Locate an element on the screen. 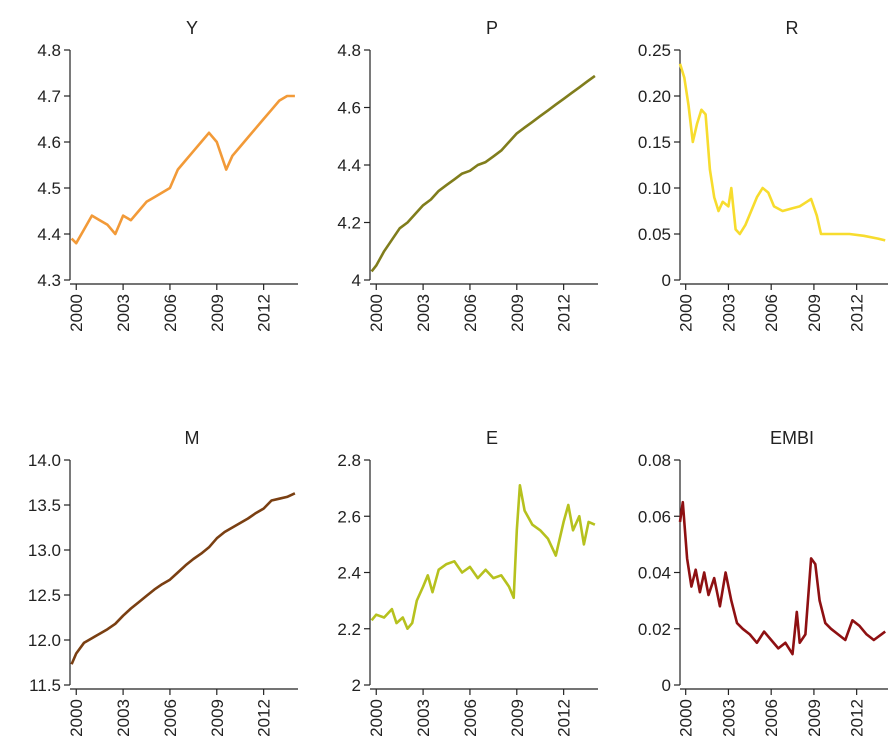 Image resolution: width=893 pixels, height=743 pixels. y-tick-label: 2 is located at coordinates (356, 685).